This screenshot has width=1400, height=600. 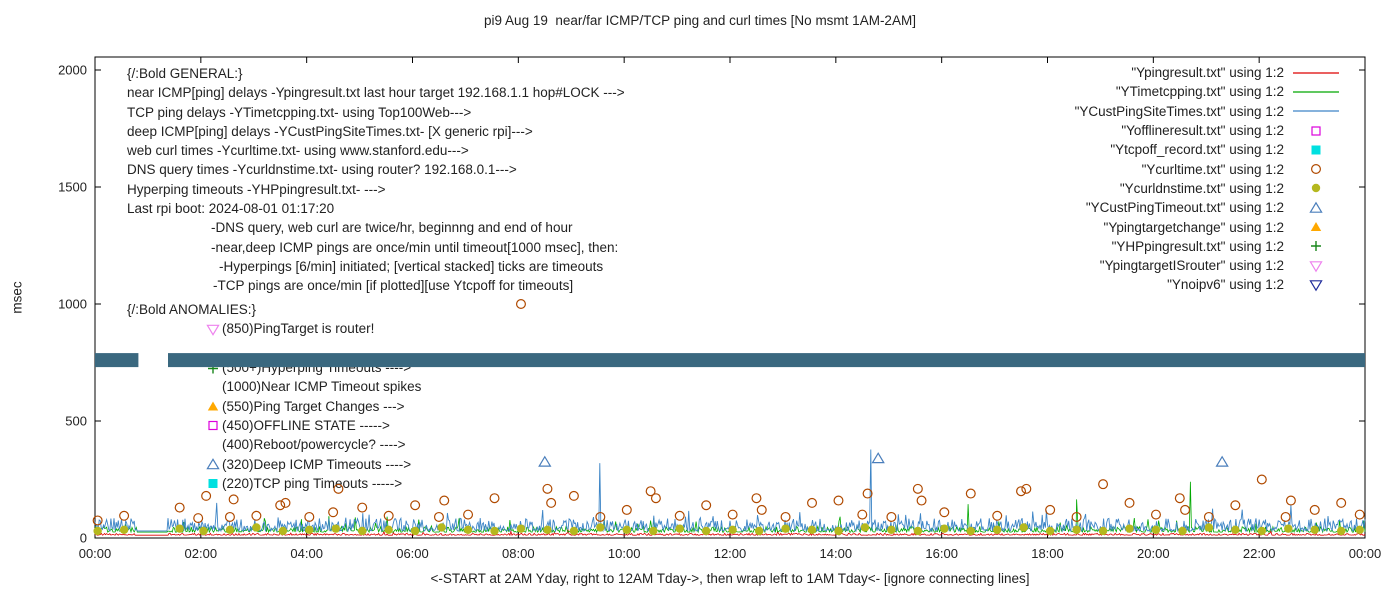 What do you see at coordinates (1197, 150) in the screenshot?
I see `legend-label: "Ytcpoff_record.txt" using 1:2` at bounding box center [1197, 150].